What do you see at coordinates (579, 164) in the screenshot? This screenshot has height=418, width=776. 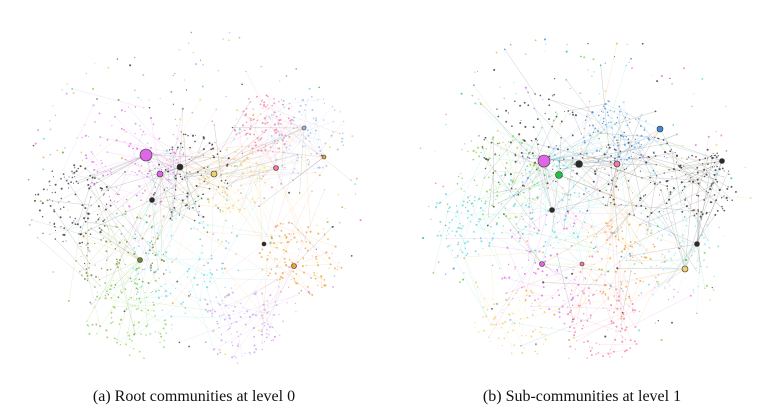 I see `hub-node` at bounding box center [579, 164].